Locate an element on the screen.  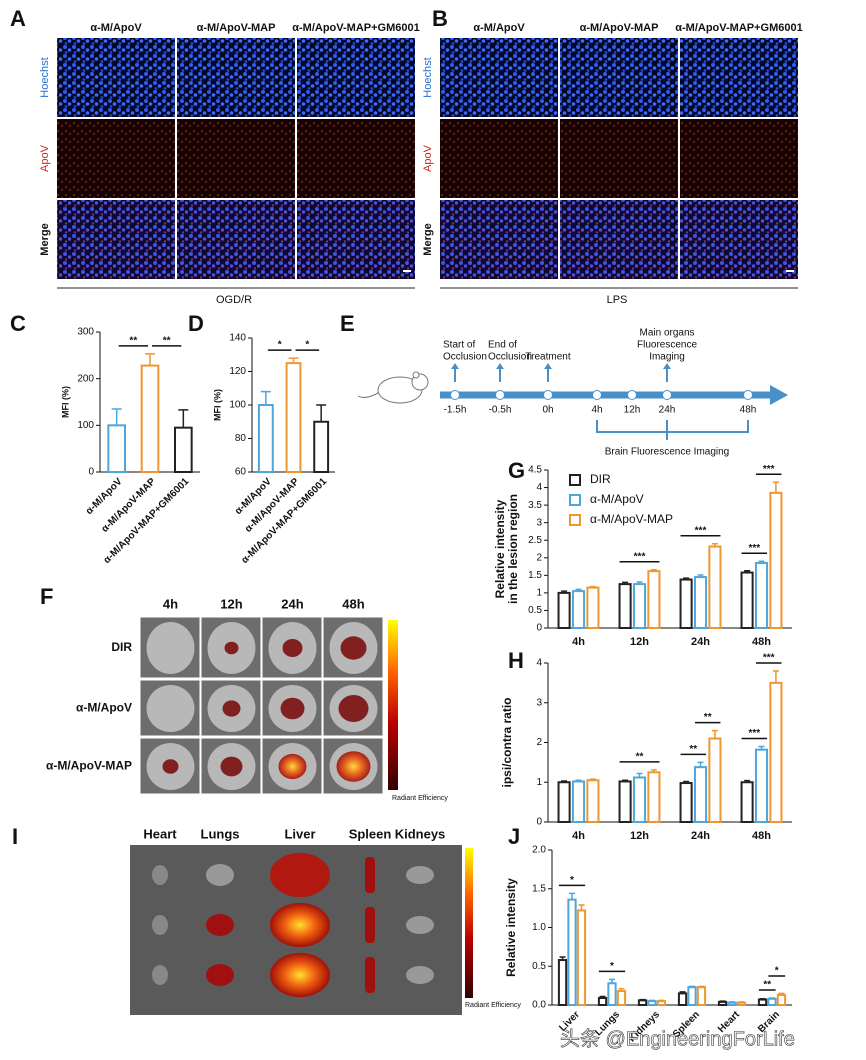
time-label: -1.5h is located at coordinates (455, 410).